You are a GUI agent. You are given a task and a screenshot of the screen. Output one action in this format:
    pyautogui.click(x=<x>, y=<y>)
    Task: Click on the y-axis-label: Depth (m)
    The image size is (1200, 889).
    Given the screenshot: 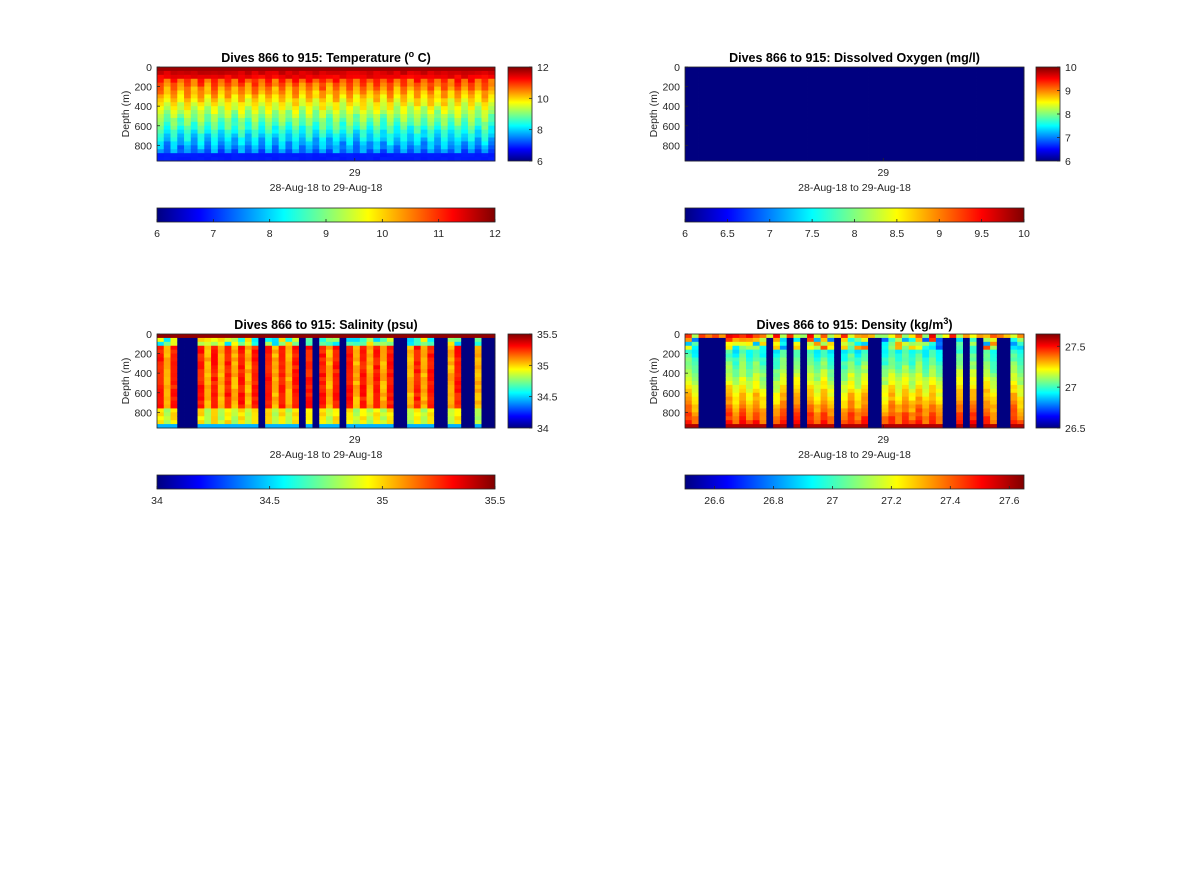 What is the action you would take?
    pyautogui.click(x=126, y=381)
    